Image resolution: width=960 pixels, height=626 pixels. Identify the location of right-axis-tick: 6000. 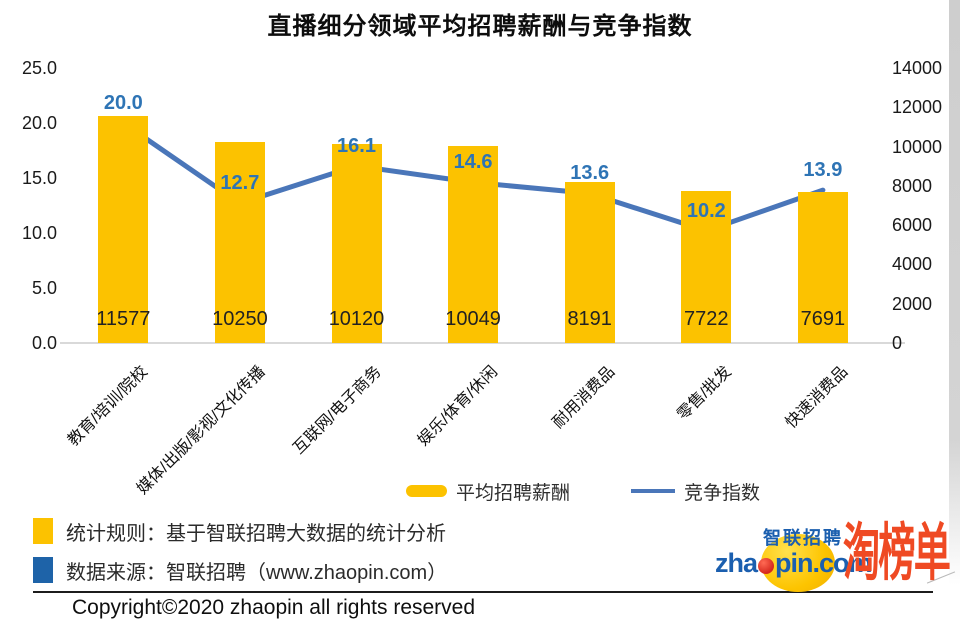
(912, 225).